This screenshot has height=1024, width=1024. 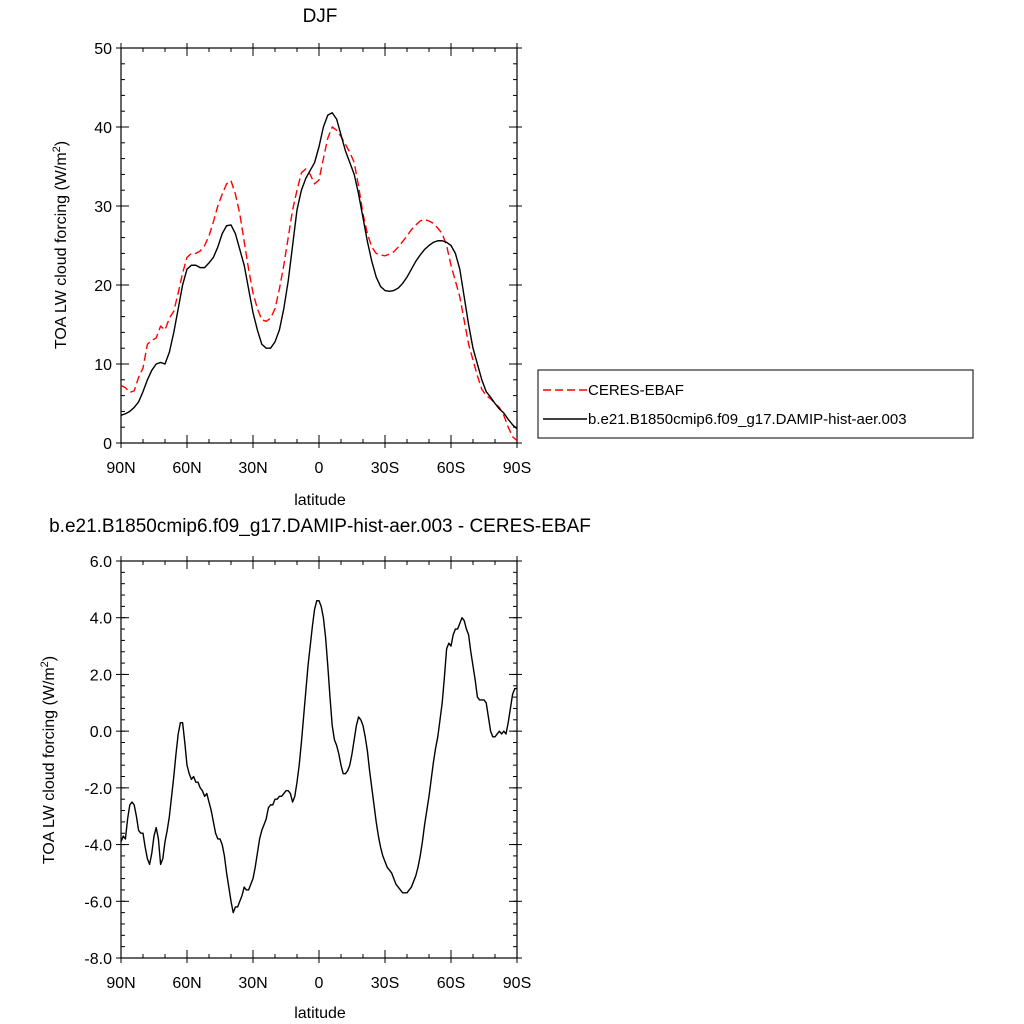 What do you see at coordinates (103, 207) in the screenshot?
I see `top-y-tick-label: 30` at bounding box center [103, 207].